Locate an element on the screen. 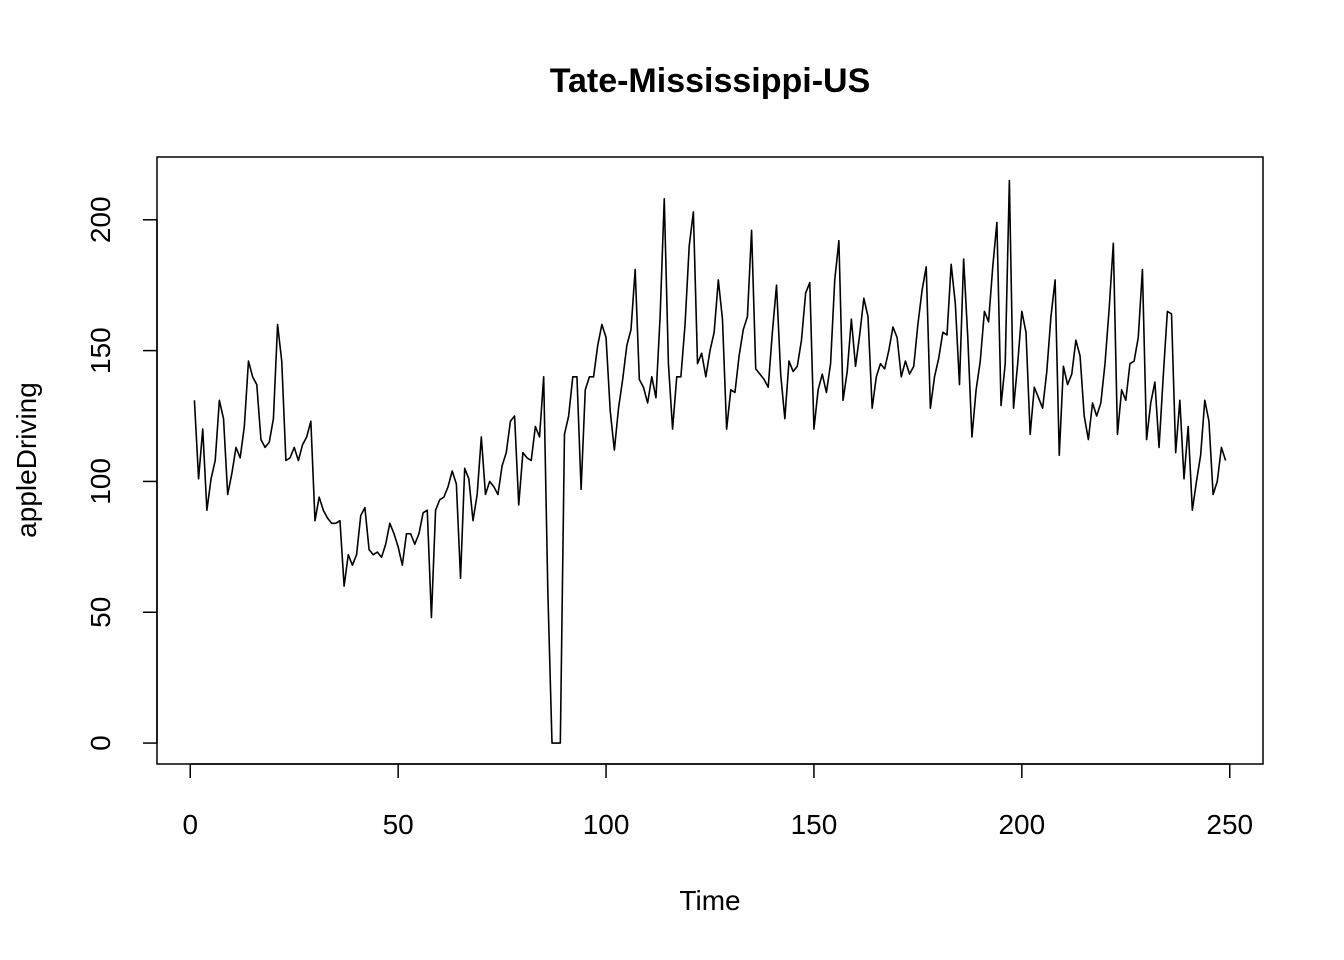 This screenshot has width=1344, height=960. x-tick-label: 100 is located at coordinates (606, 824).